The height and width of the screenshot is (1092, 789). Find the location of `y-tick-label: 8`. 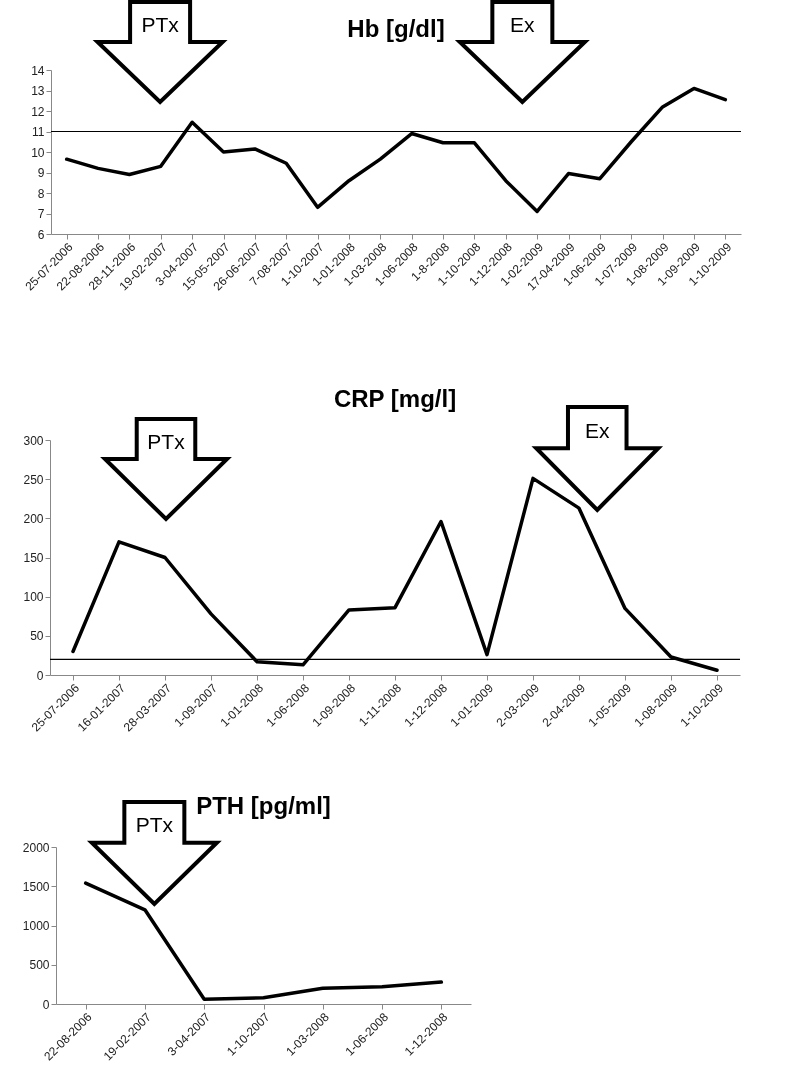

y-tick-label: 8 is located at coordinates (41, 193).